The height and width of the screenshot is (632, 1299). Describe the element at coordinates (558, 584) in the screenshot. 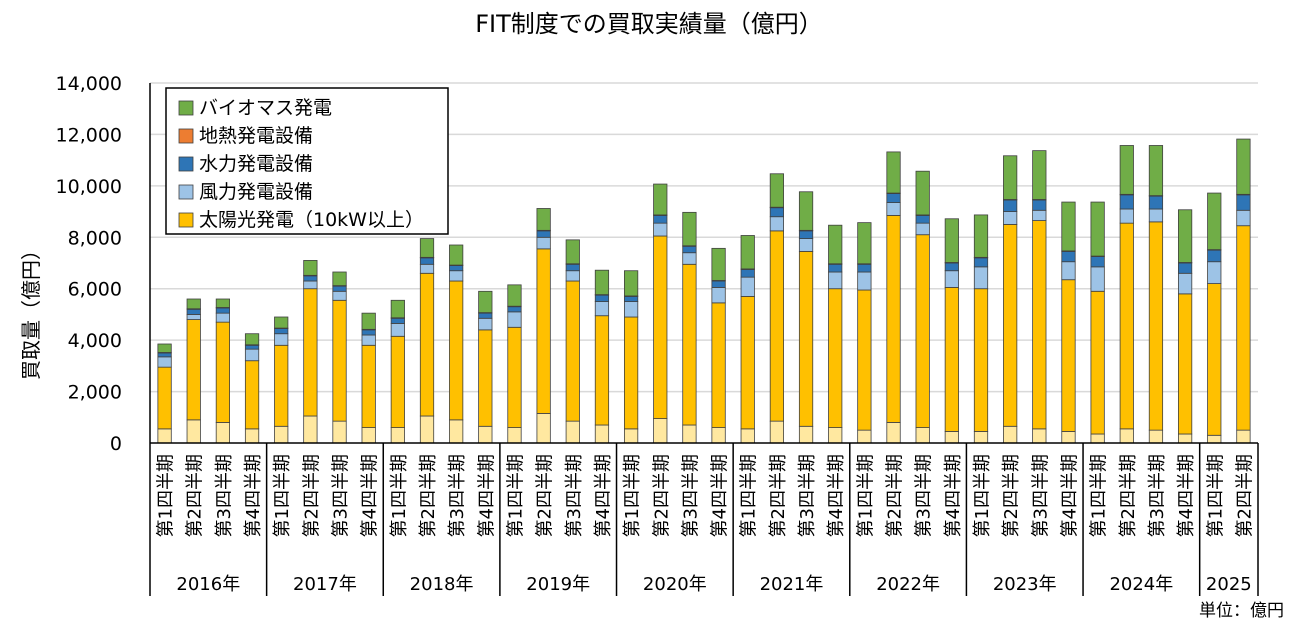

I see `x-year-label: 2019年` at that location.